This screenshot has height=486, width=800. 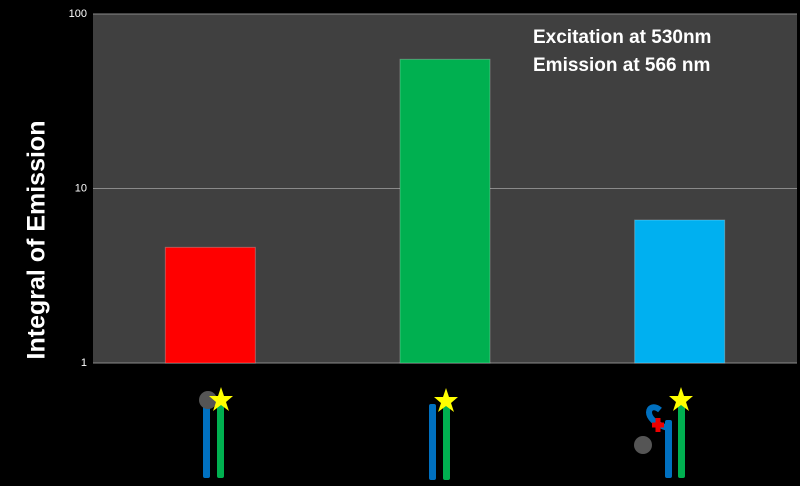 What do you see at coordinates (78, 14) in the screenshot?
I see `y-tick-label: 100` at bounding box center [78, 14].